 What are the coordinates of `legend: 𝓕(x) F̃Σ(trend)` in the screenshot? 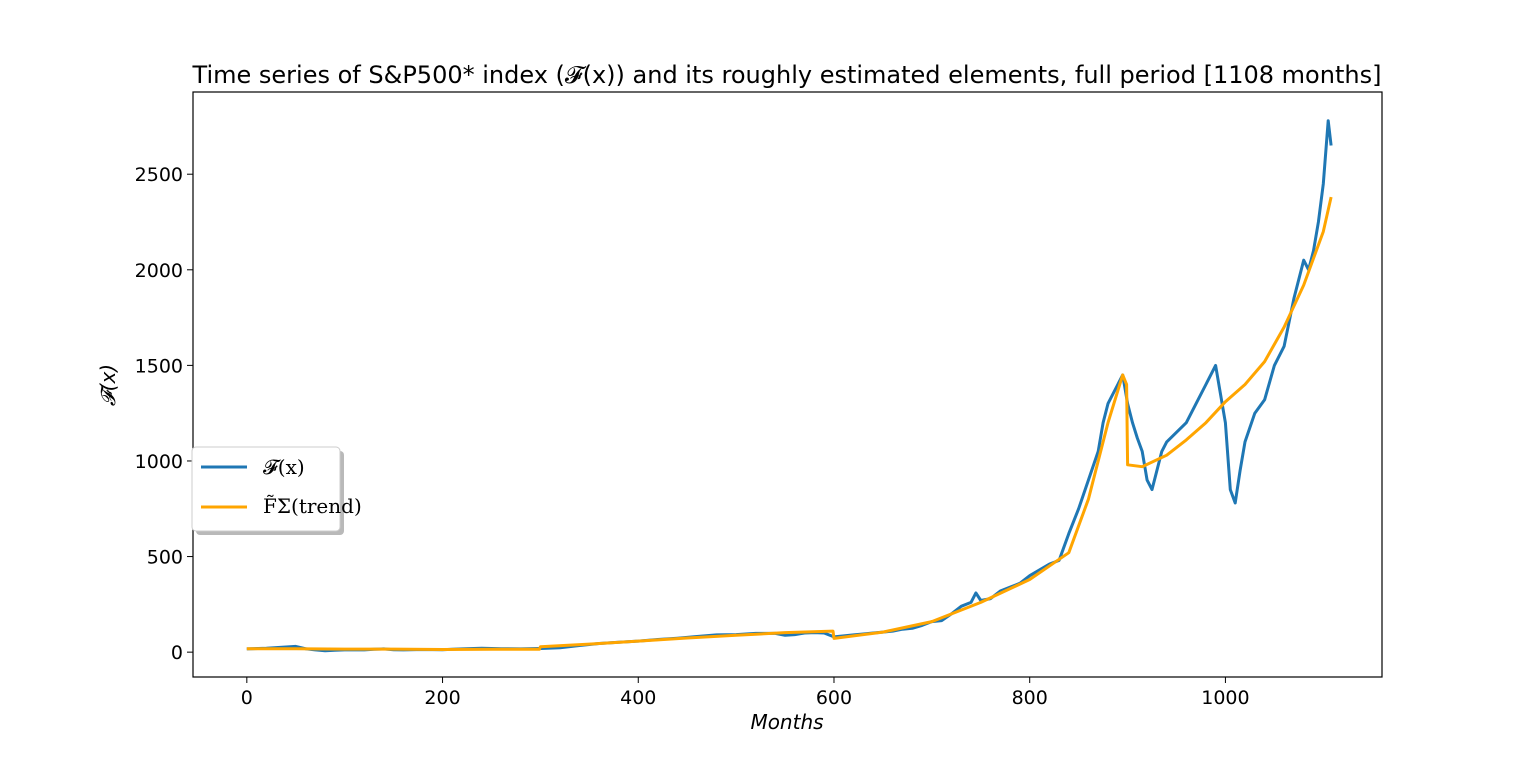 It's located at (276, 490).